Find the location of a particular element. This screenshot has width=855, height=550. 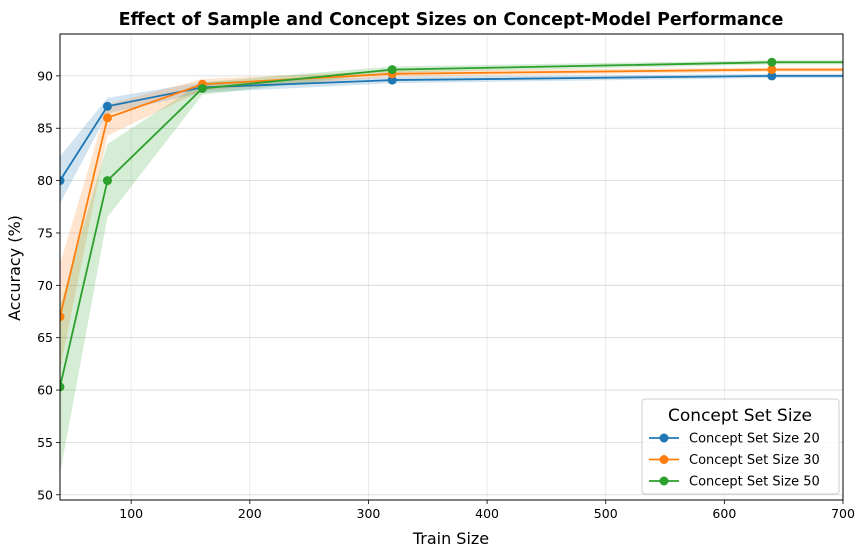

legend-label: Concept Set Size 20 is located at coordinates (754, 439).